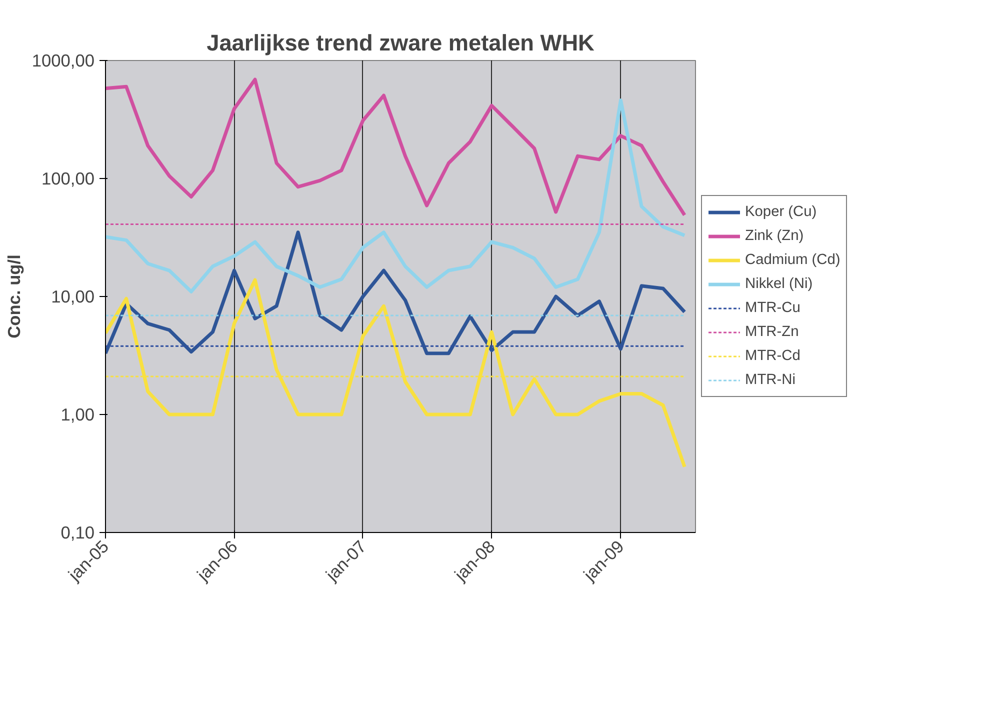  What do you see at coordinates (772, 308) in the screenshot?
I see `legend-label: MTR-Cu` at bounding box center [772, 308].